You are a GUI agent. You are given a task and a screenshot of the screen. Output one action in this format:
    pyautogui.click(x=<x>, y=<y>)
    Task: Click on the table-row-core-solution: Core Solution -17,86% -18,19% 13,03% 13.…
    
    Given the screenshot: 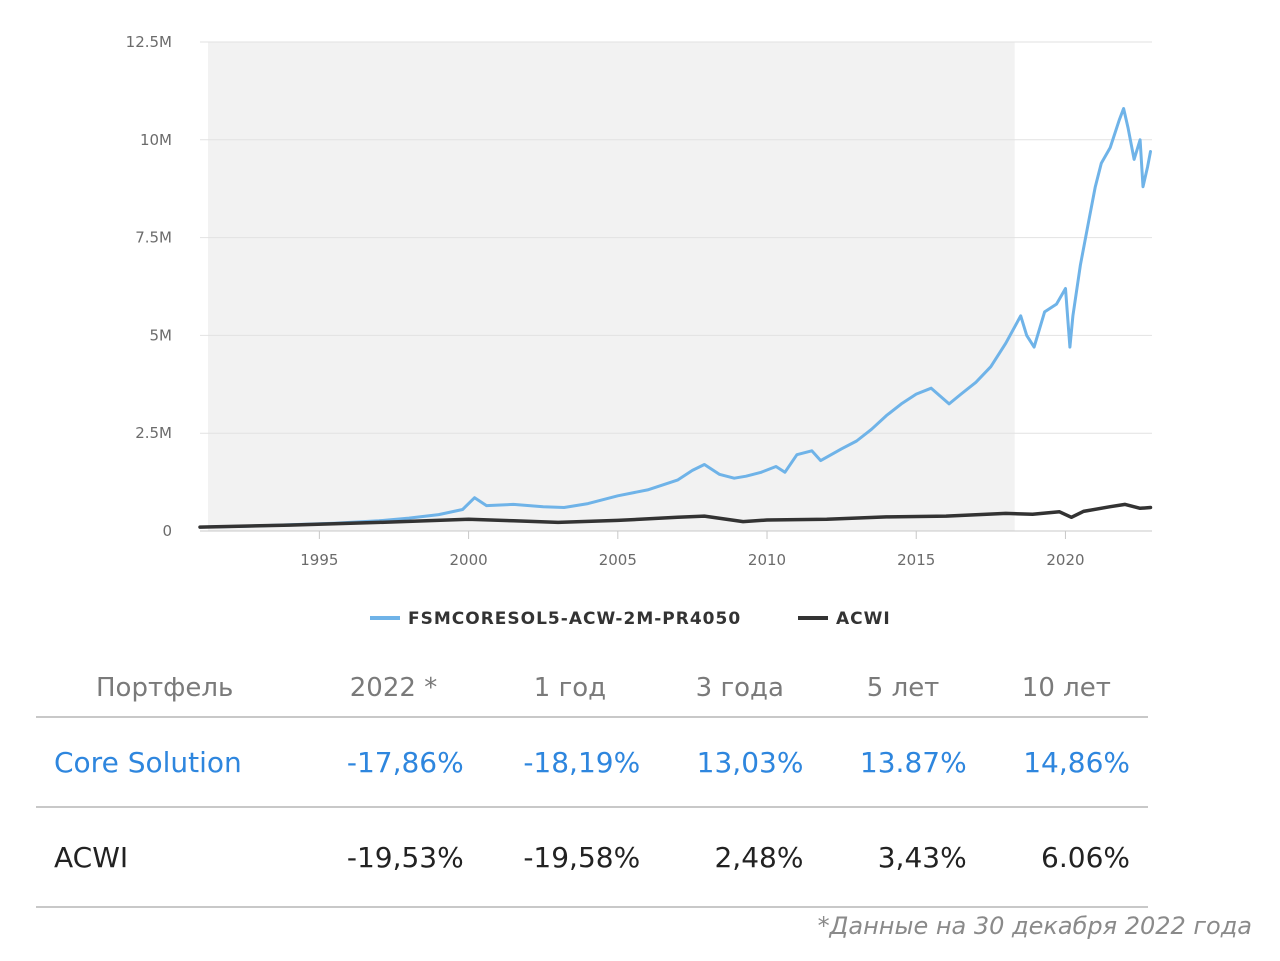 What is the action you would take?
    pyautogui.click(x=592, y=762)
    